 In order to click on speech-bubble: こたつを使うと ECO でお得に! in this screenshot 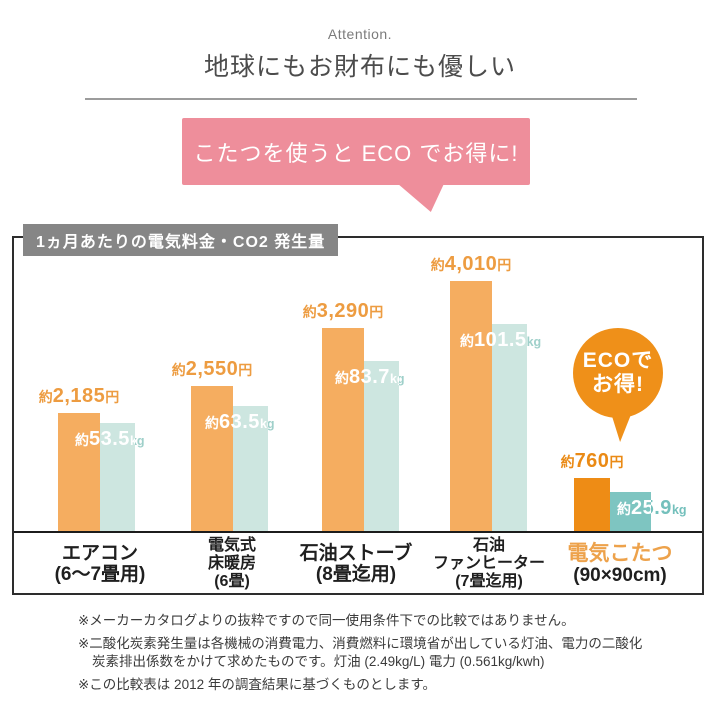, I will do `click(356, 151)`.